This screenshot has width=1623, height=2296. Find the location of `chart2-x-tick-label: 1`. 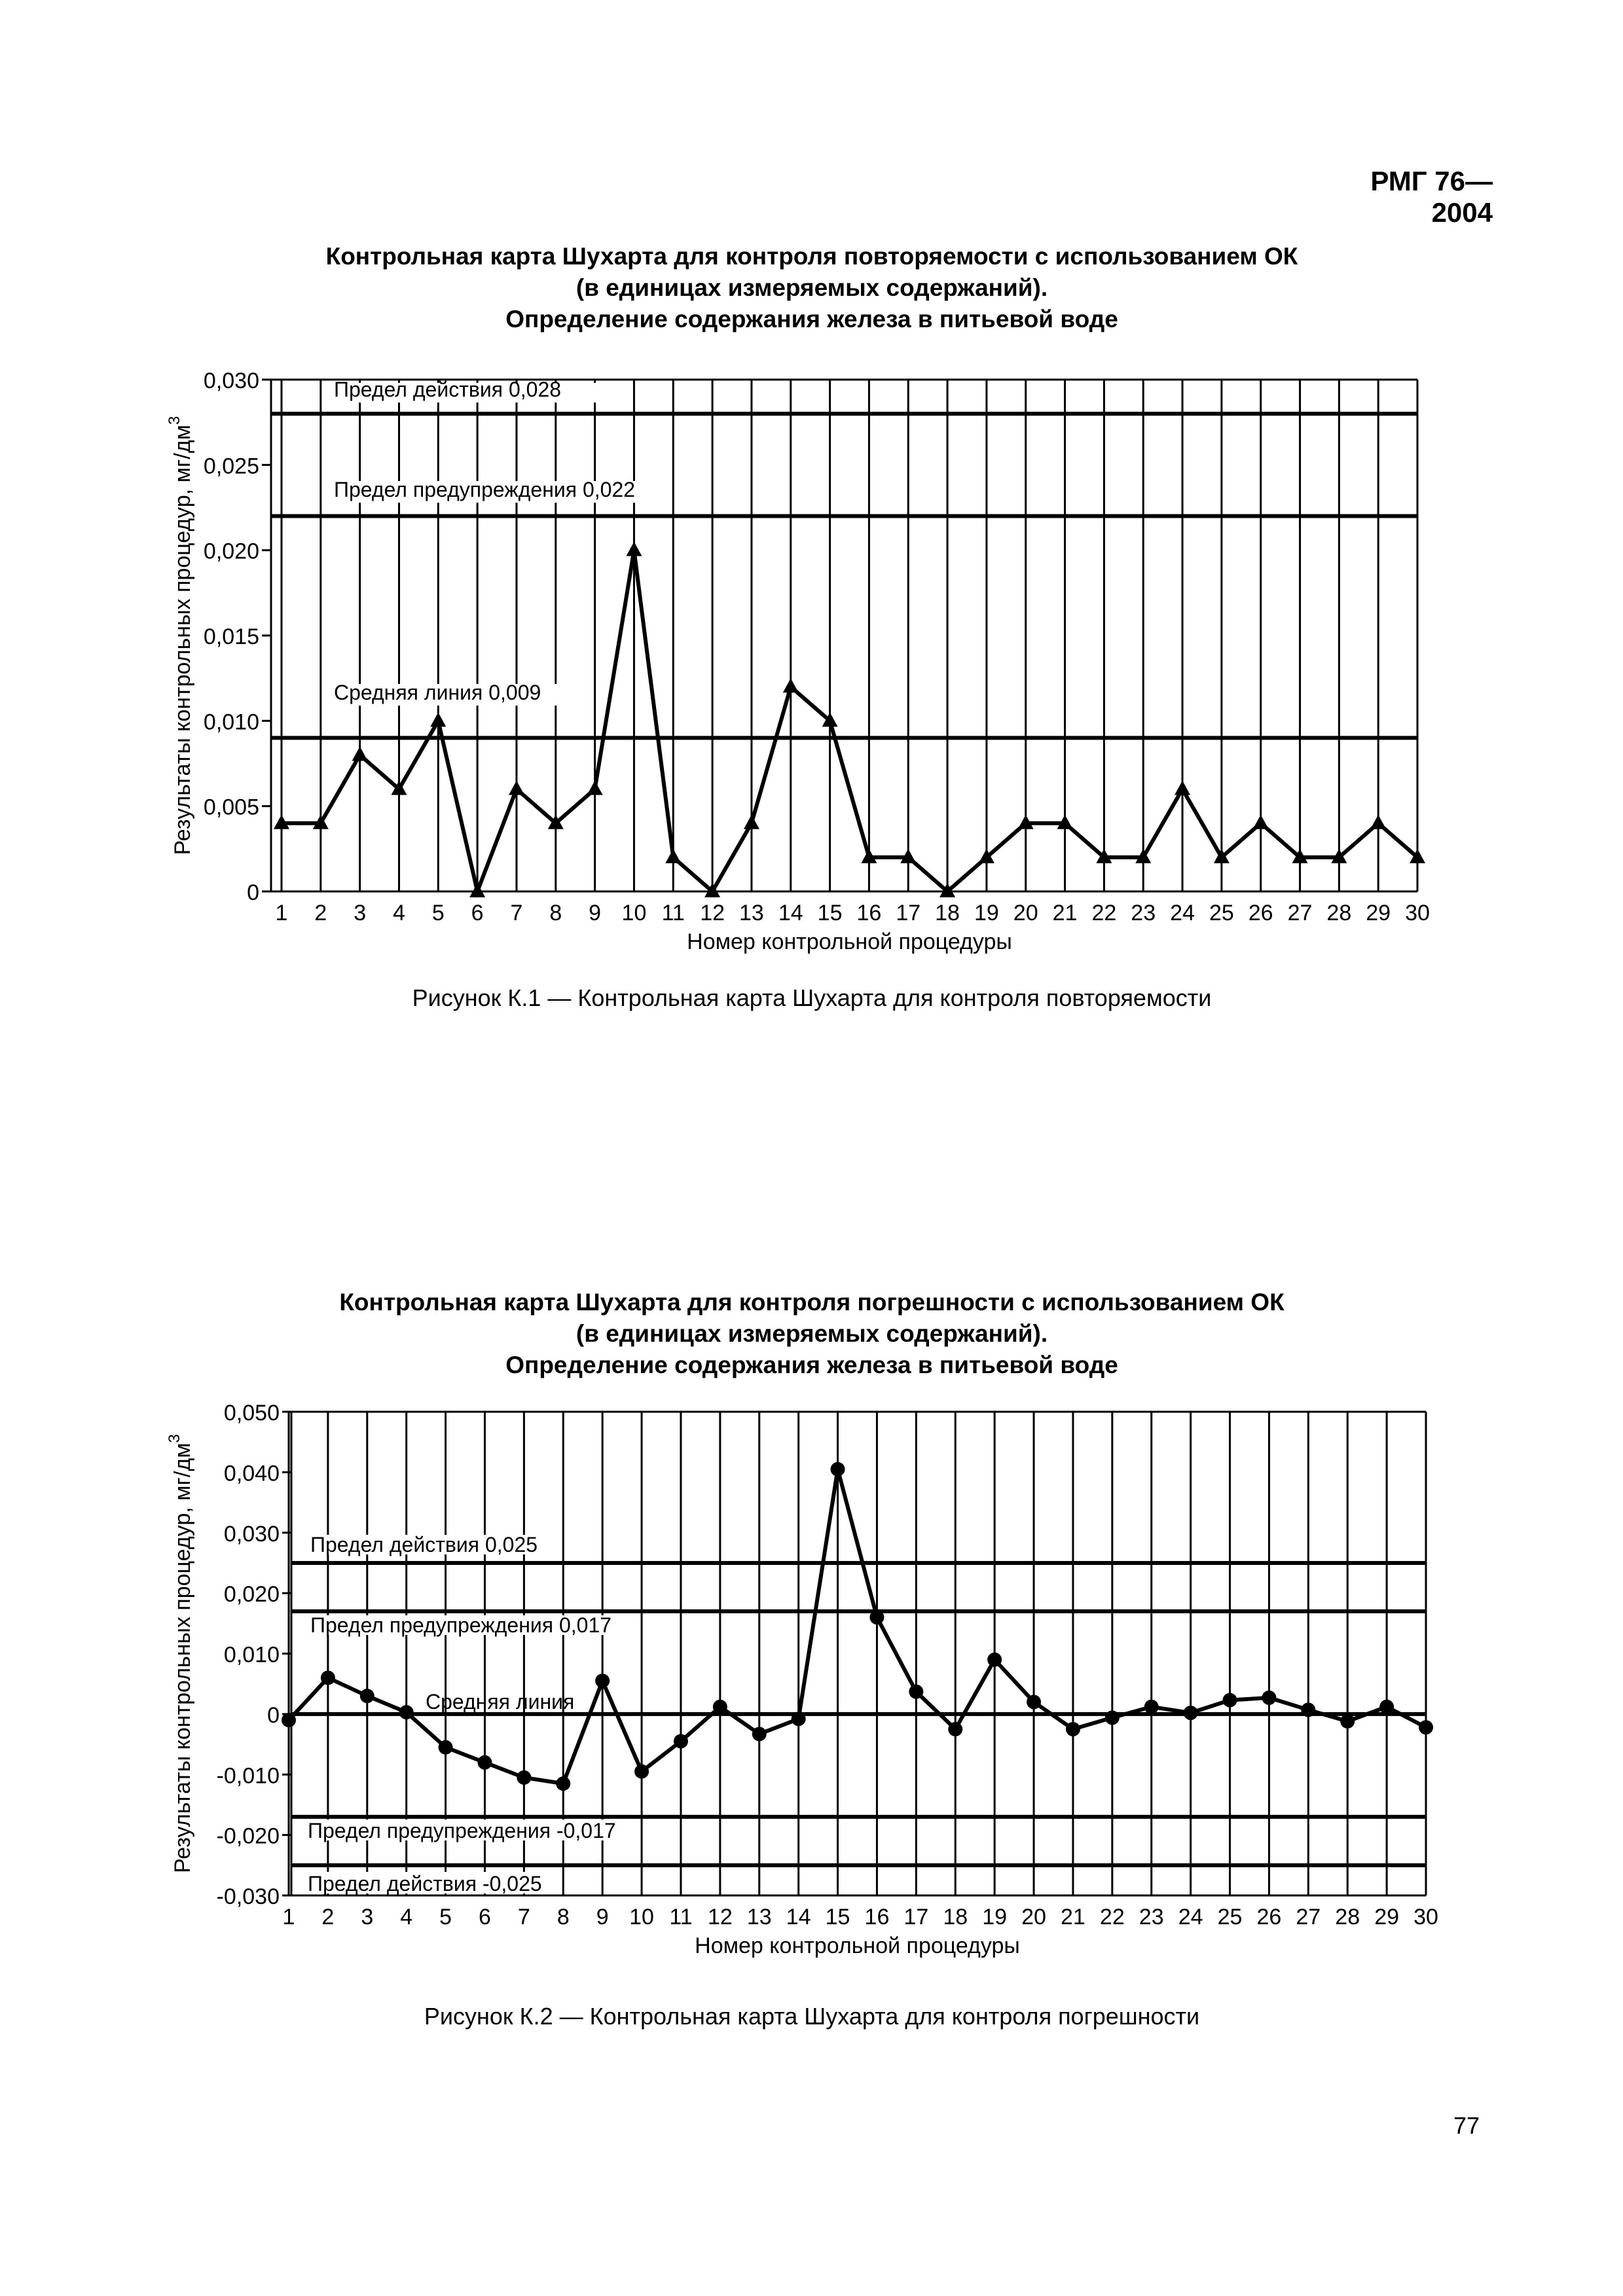

chart2-x-tick-label: 1 is located at coordinates (289, 1917).